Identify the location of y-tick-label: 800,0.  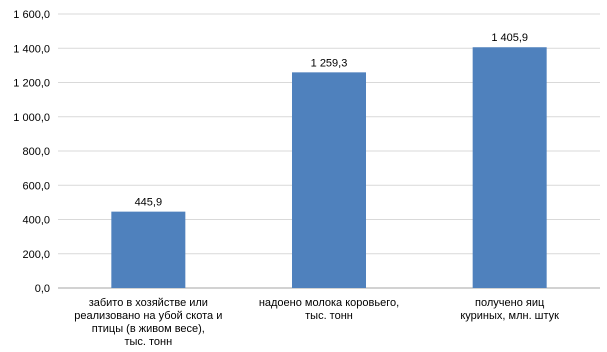
(36, 152).